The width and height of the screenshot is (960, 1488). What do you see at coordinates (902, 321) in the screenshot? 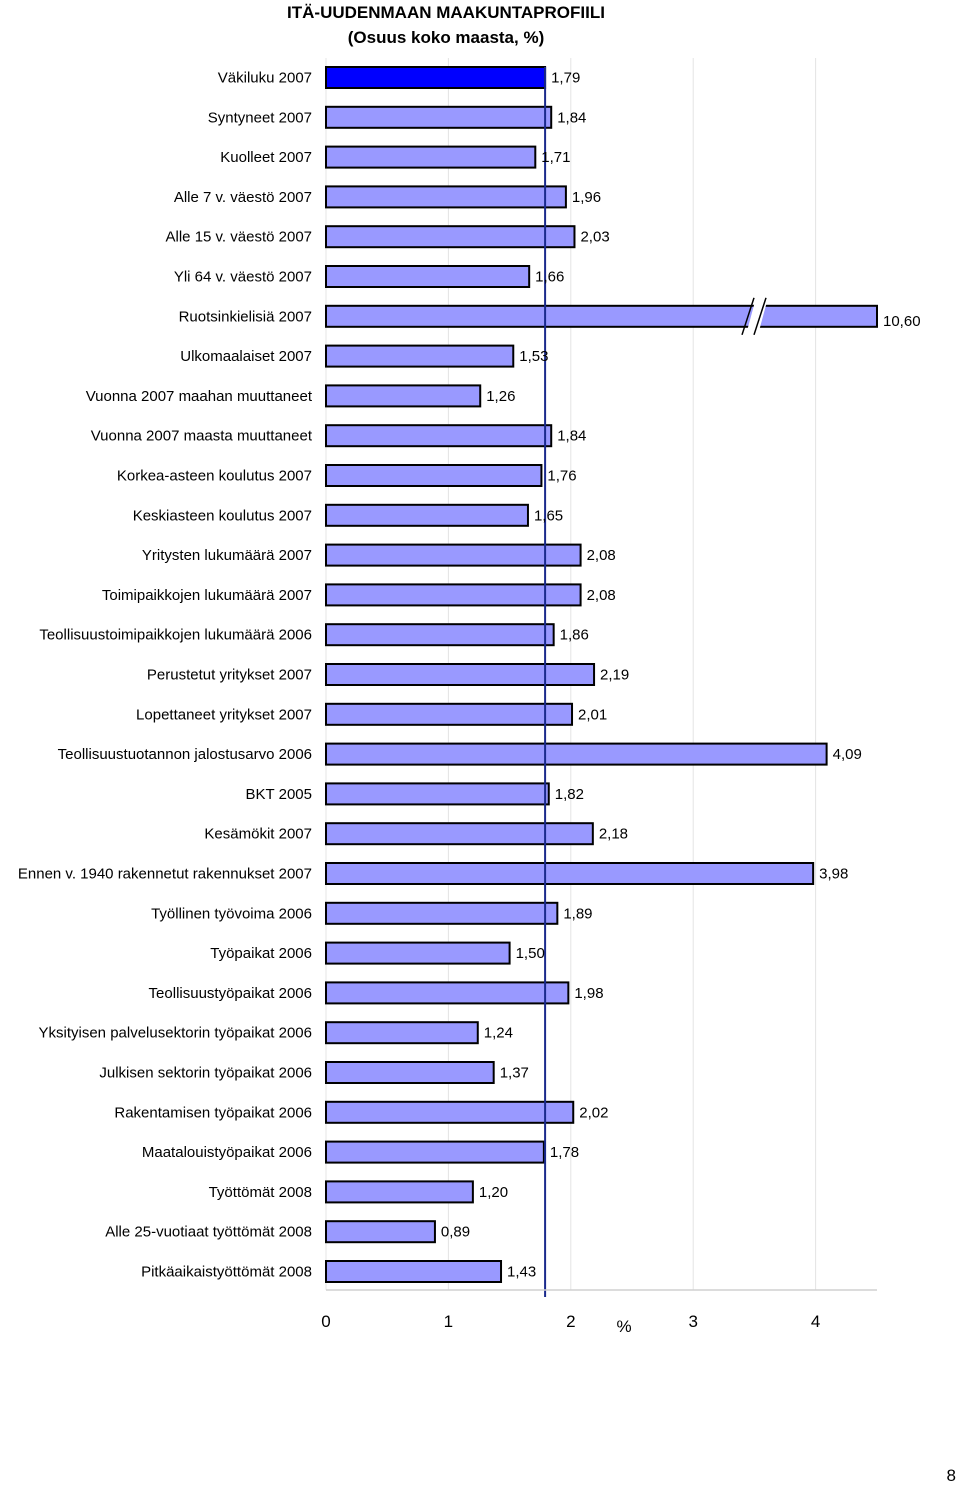
I see `value-label: 10,60` at bounding box center [902, 321].